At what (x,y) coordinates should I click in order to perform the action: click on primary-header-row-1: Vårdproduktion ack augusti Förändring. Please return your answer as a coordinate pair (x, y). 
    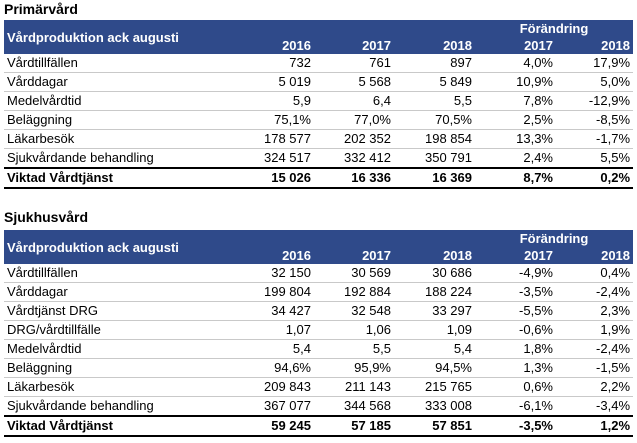
    Looking at the image, I should click on (319, 37).